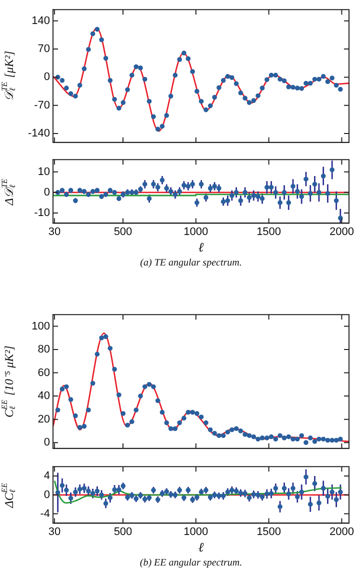 The image size is (358, 570). I want to click on y-axis-title: CℓEE [10⁻⁵ μK²], so click(9, 381).